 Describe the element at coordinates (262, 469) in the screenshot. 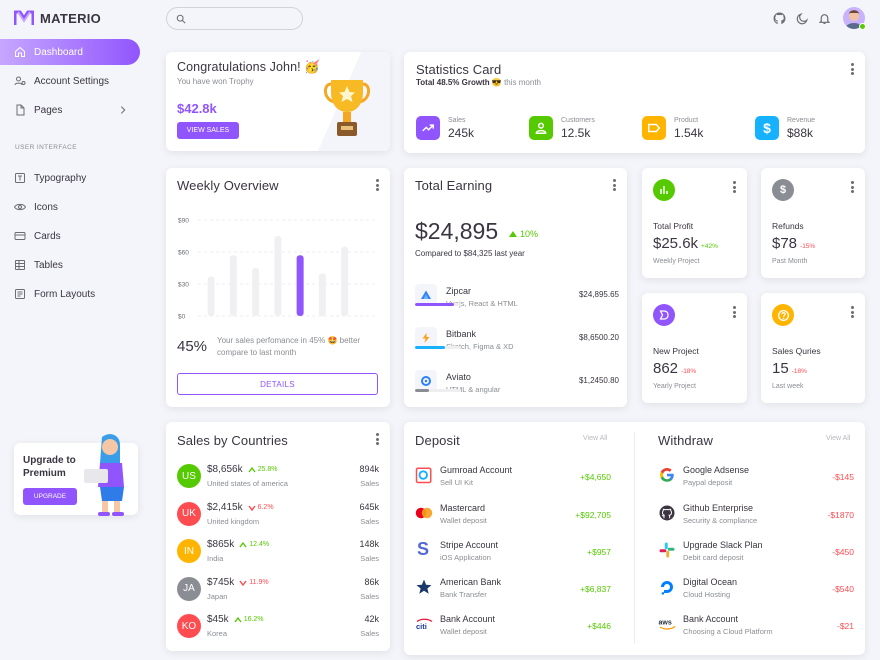

I see `country-change: 25.8%` at that location.